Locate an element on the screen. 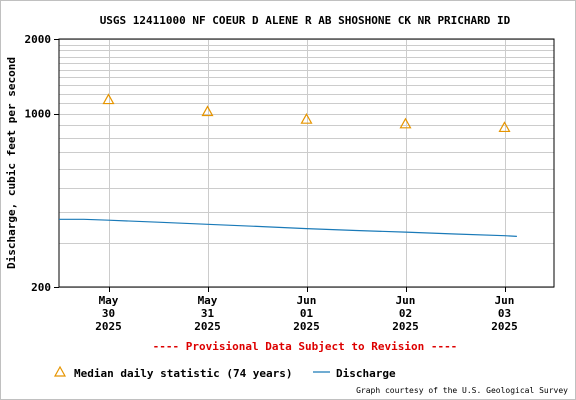 The height and width of the screenshot is (400, 576). y-tick-label: 200 is located at coordinates (41, 287).